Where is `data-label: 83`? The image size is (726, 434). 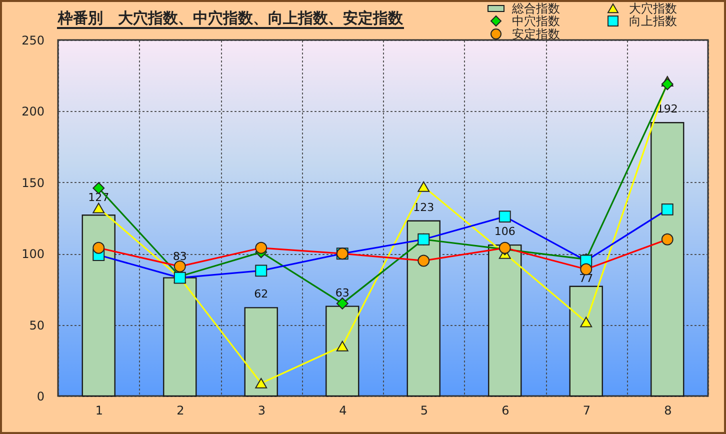 data-label: 83 is located at coordinates (179, 256).